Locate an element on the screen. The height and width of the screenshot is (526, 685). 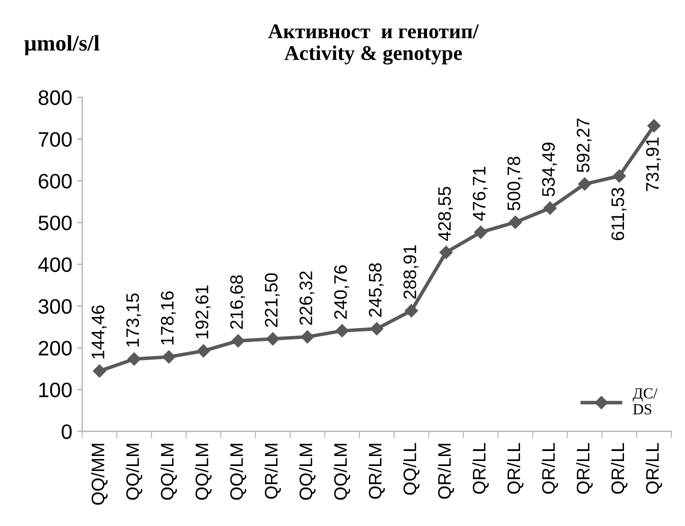
y-tick-label: 0 is located at coordinates (67, 432).